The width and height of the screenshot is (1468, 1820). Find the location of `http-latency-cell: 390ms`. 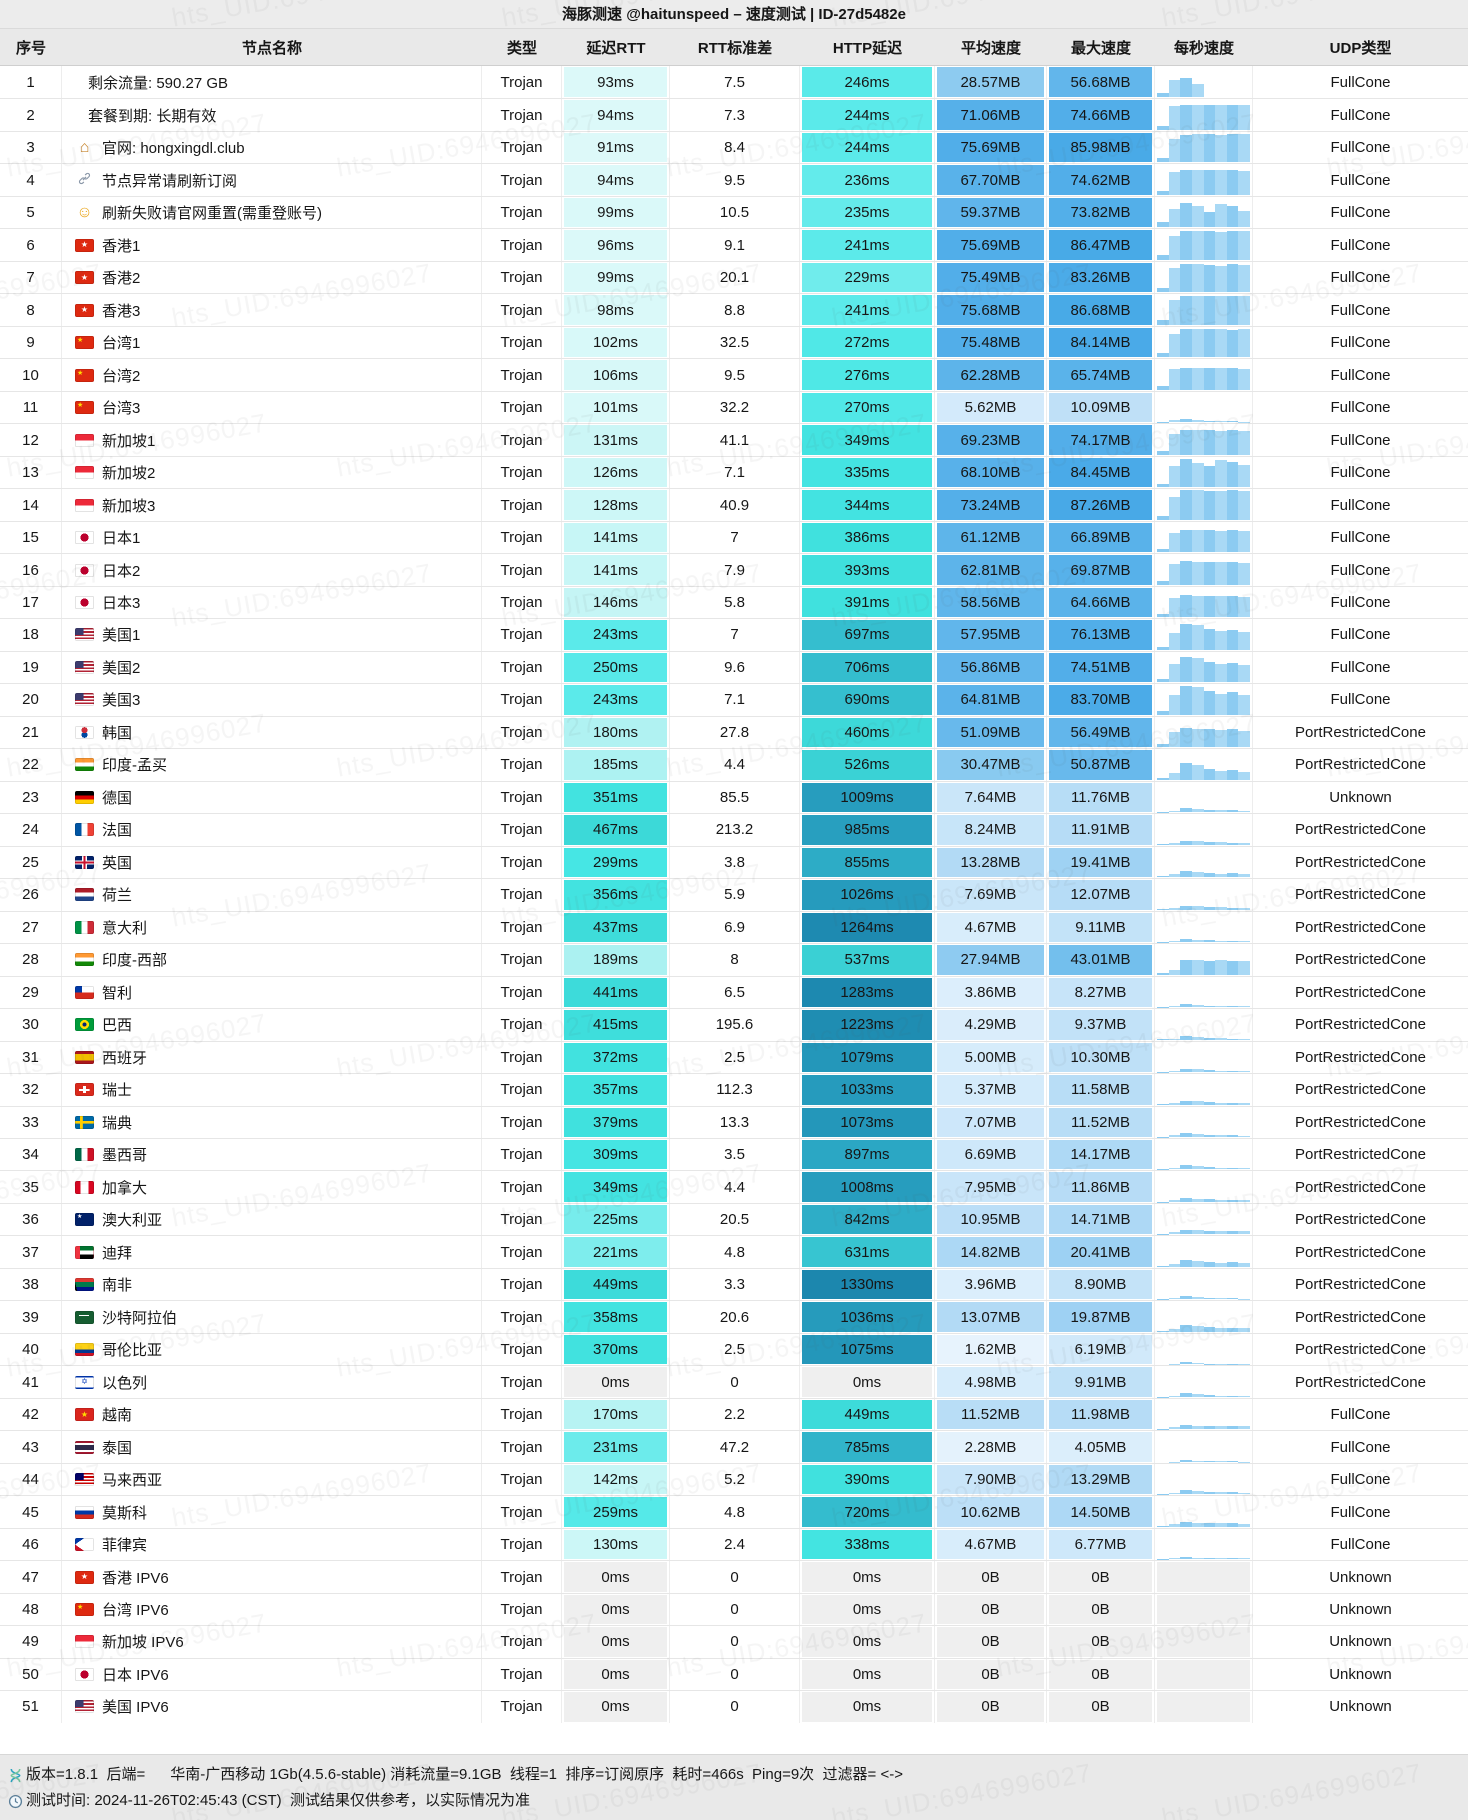

http-latency-cell: 390ms is located at coordinates (867, 1479).